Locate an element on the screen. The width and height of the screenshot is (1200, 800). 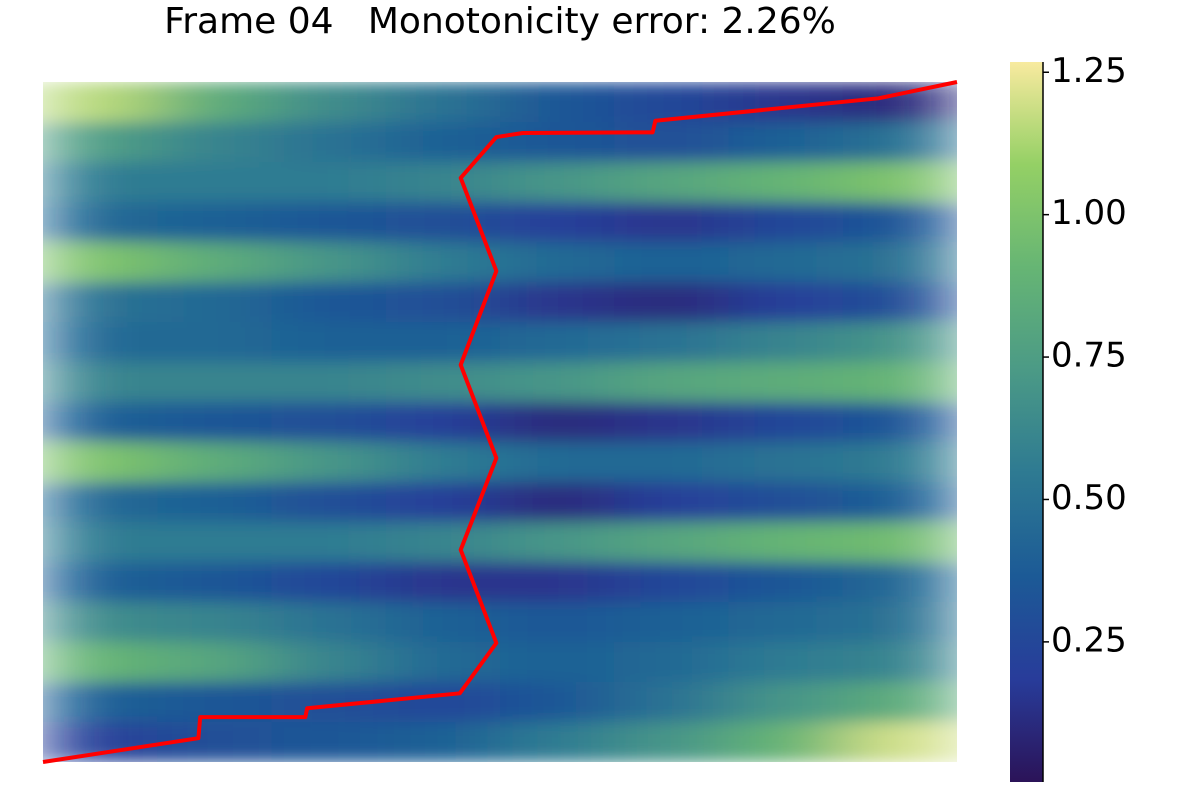
colorbar-tick-label: 1.00 is located at coordinates (1089, 213).